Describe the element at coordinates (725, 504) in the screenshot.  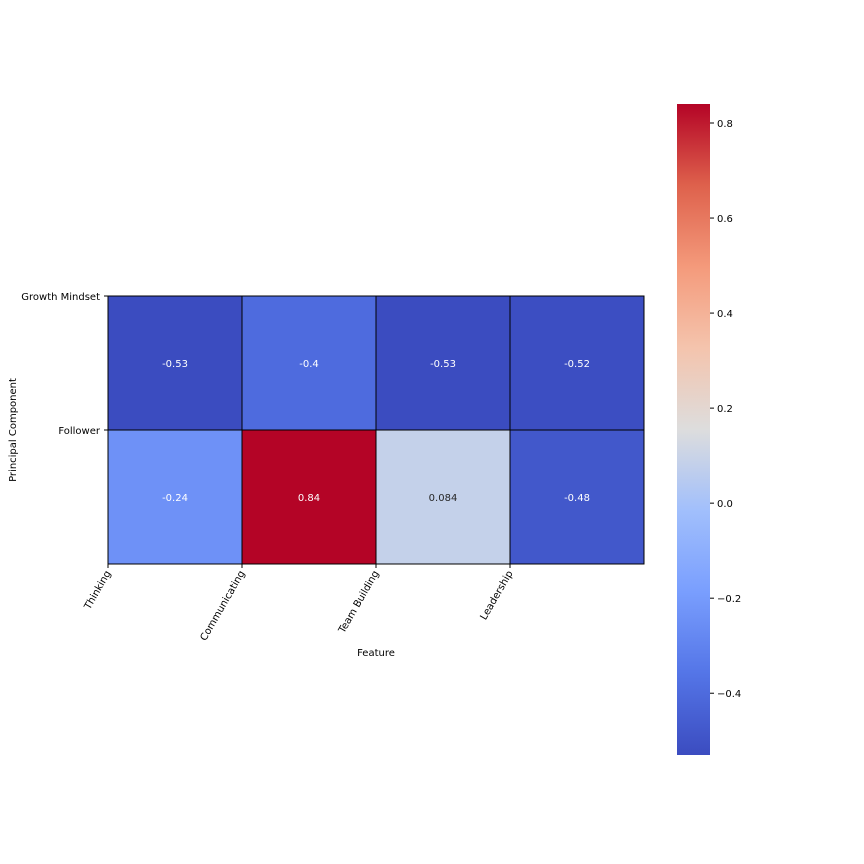
I see `colorbar-tick-label: 0.0` at that location.